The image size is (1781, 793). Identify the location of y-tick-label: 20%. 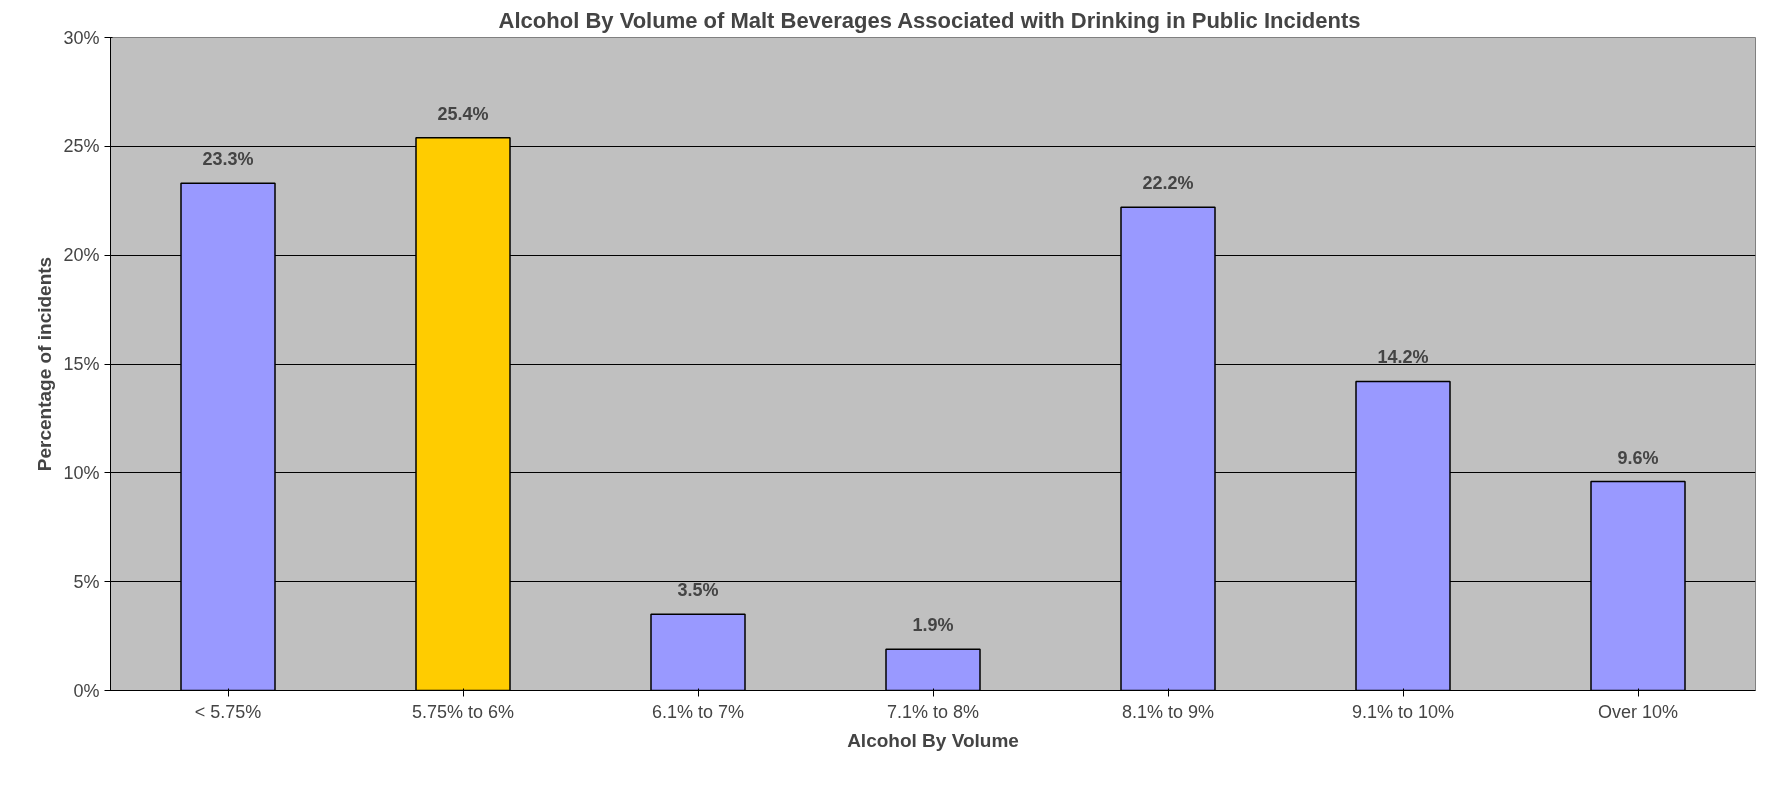
(81, 255).